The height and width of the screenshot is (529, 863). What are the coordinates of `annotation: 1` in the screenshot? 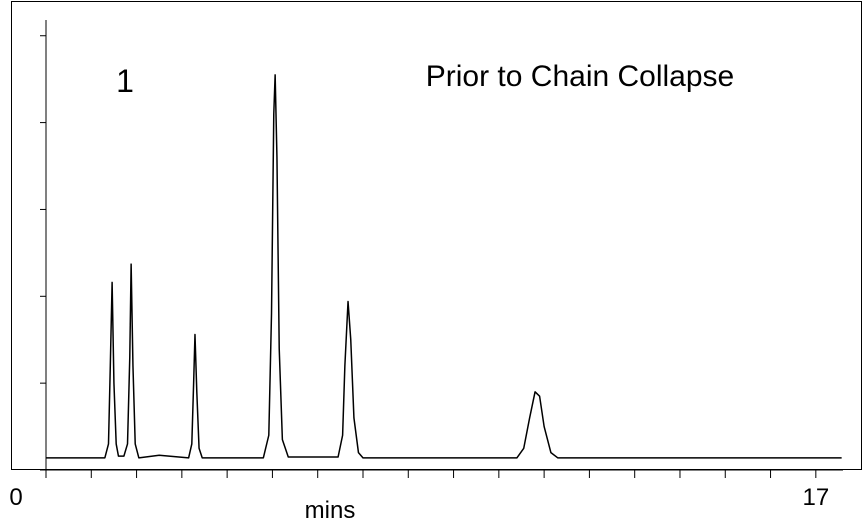 It's located at (125, 81).